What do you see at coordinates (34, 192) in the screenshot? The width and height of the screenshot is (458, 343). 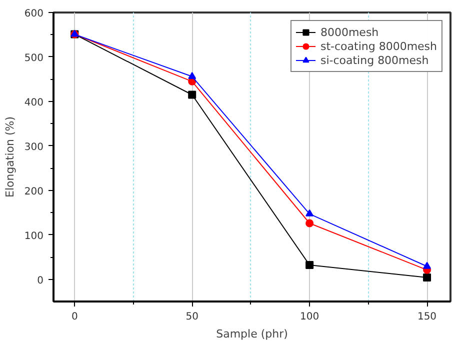 I see `y-tick-label: 200` at bounding box center [34, 192].